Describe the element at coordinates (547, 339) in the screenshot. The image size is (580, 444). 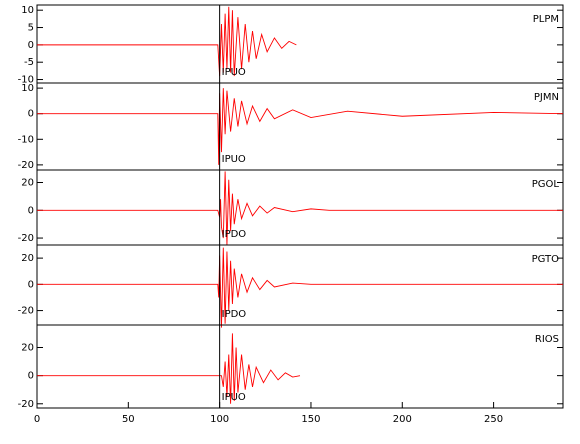
I see `station-label: RIOS` at that location.